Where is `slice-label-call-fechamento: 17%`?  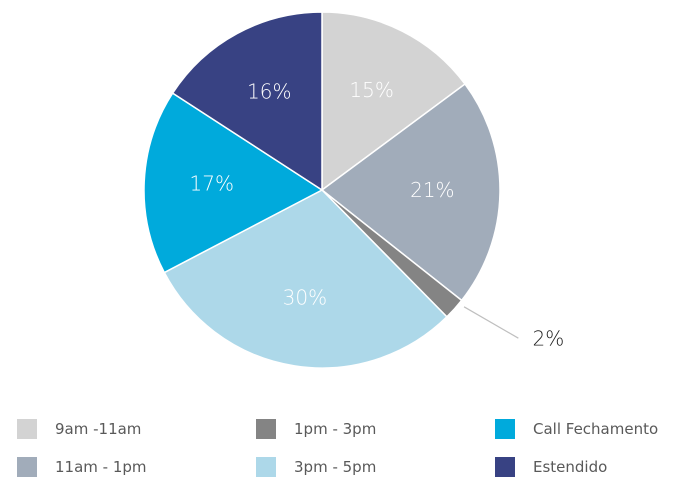
slice-label-call-fechamento: 17% is located at coordinates (212, 183).